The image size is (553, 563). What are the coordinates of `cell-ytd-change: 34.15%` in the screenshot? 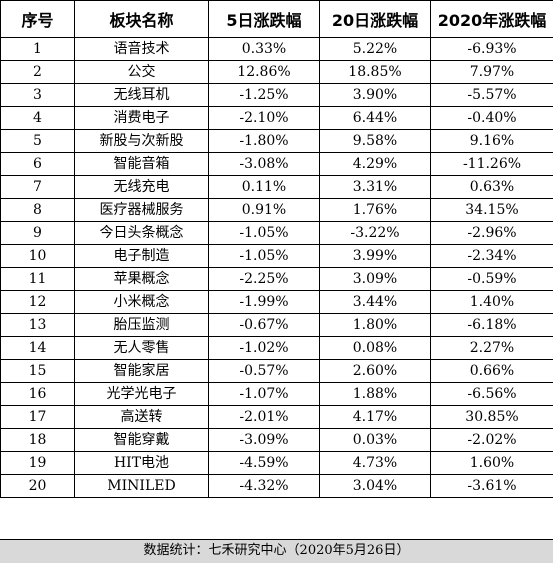 It's located at (491, 210).